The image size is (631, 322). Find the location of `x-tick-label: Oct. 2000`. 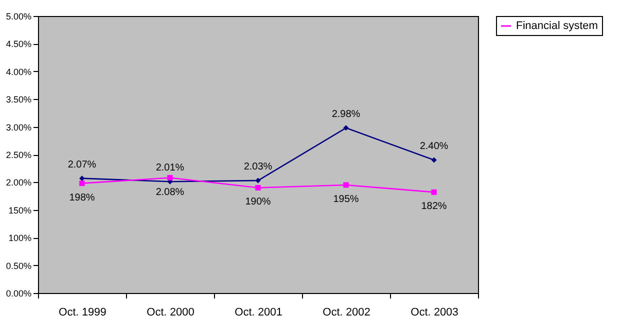

x-tick-label: Oct. 2000 is located at coordinates (170, 312).